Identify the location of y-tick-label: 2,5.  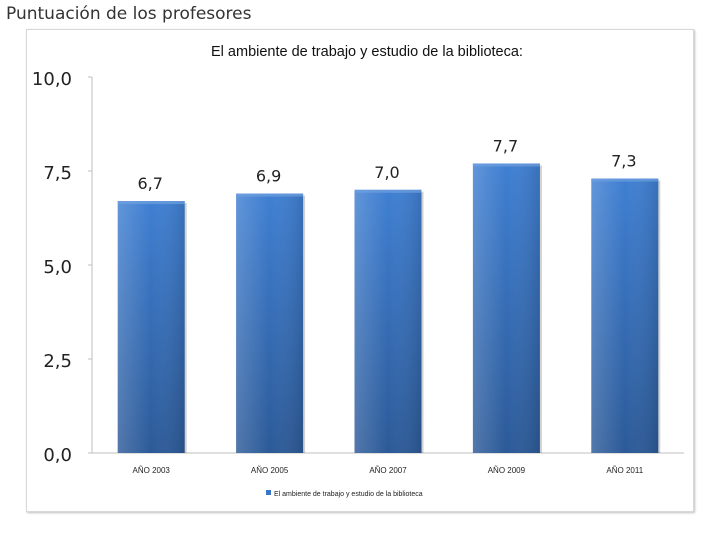
(57, 361).